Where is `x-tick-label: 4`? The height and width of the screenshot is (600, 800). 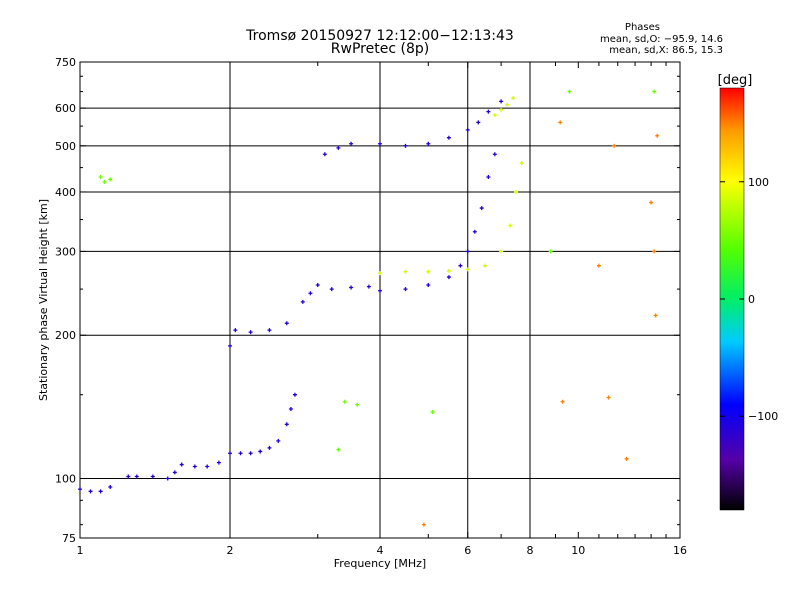 x-tick-label: 4 is located at coordinates (380, 550).